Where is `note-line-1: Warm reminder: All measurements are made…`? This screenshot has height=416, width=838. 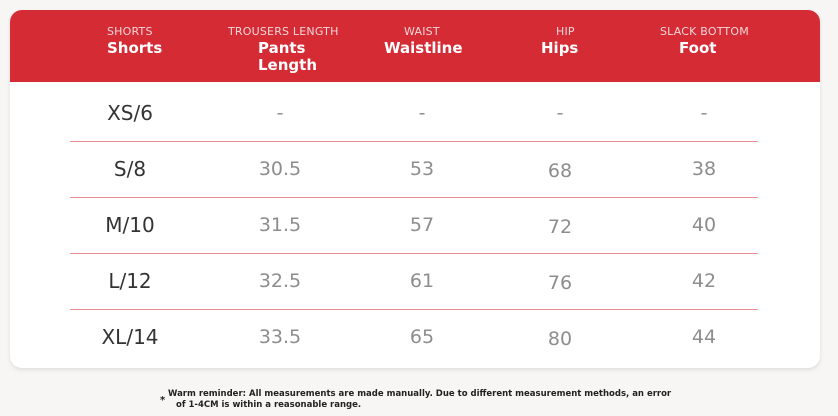
note-line-1: Warm reminder: All measurements are made… is located at coordinates (420, 394).